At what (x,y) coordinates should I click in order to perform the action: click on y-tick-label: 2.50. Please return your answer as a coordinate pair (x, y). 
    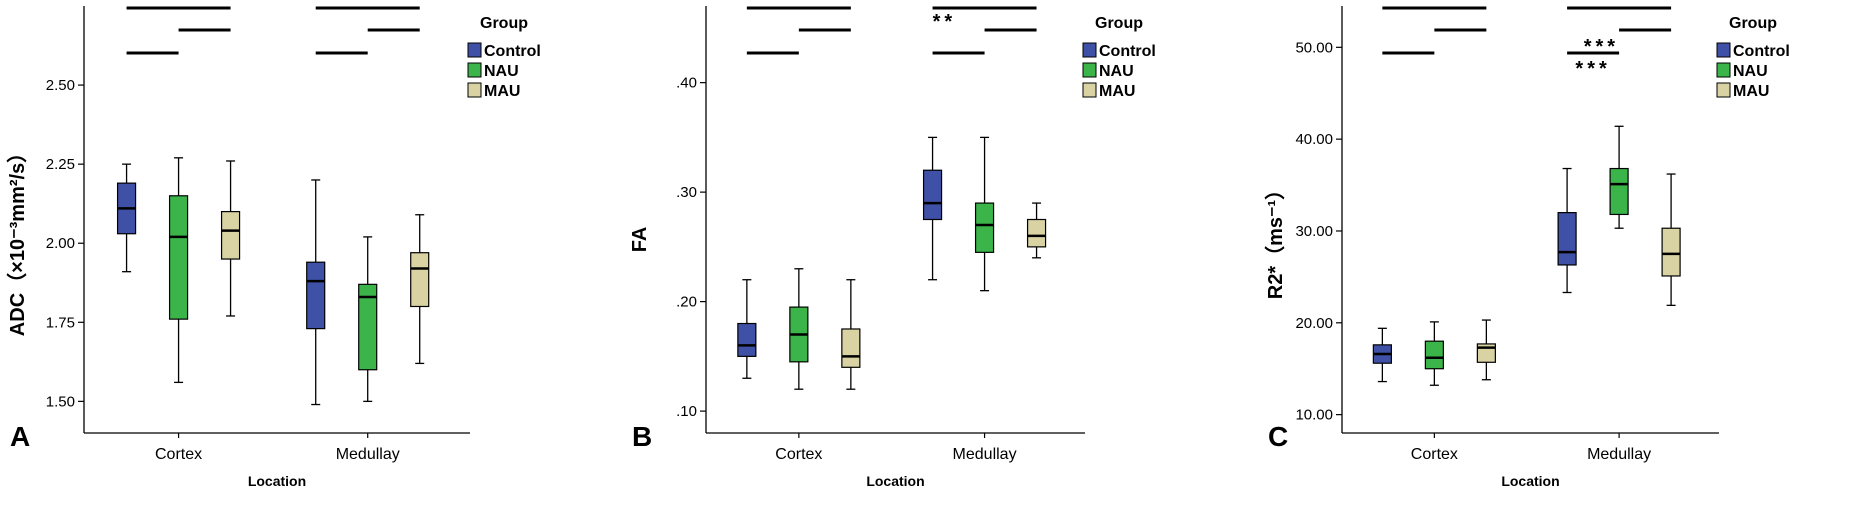
    Looking at the image, I should click on (60, 85).